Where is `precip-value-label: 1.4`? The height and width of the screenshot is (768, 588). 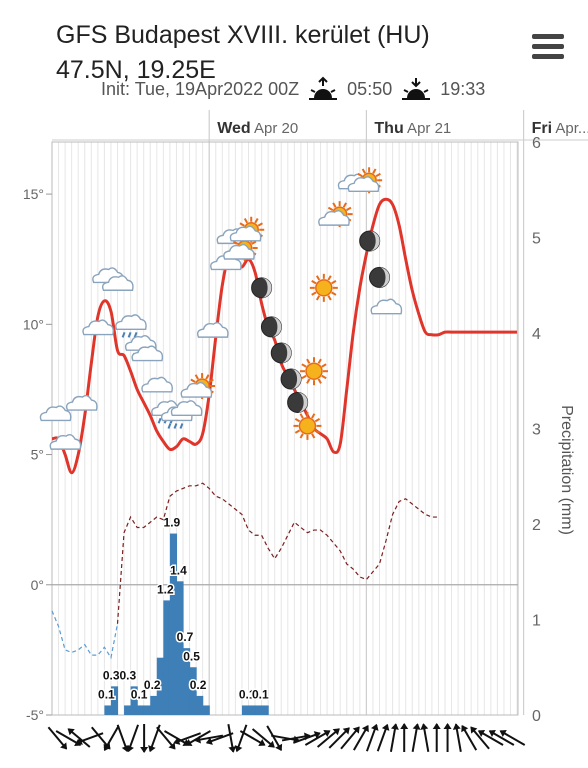
precip-value-label: 1.4 is located at coordinates (178, 570).